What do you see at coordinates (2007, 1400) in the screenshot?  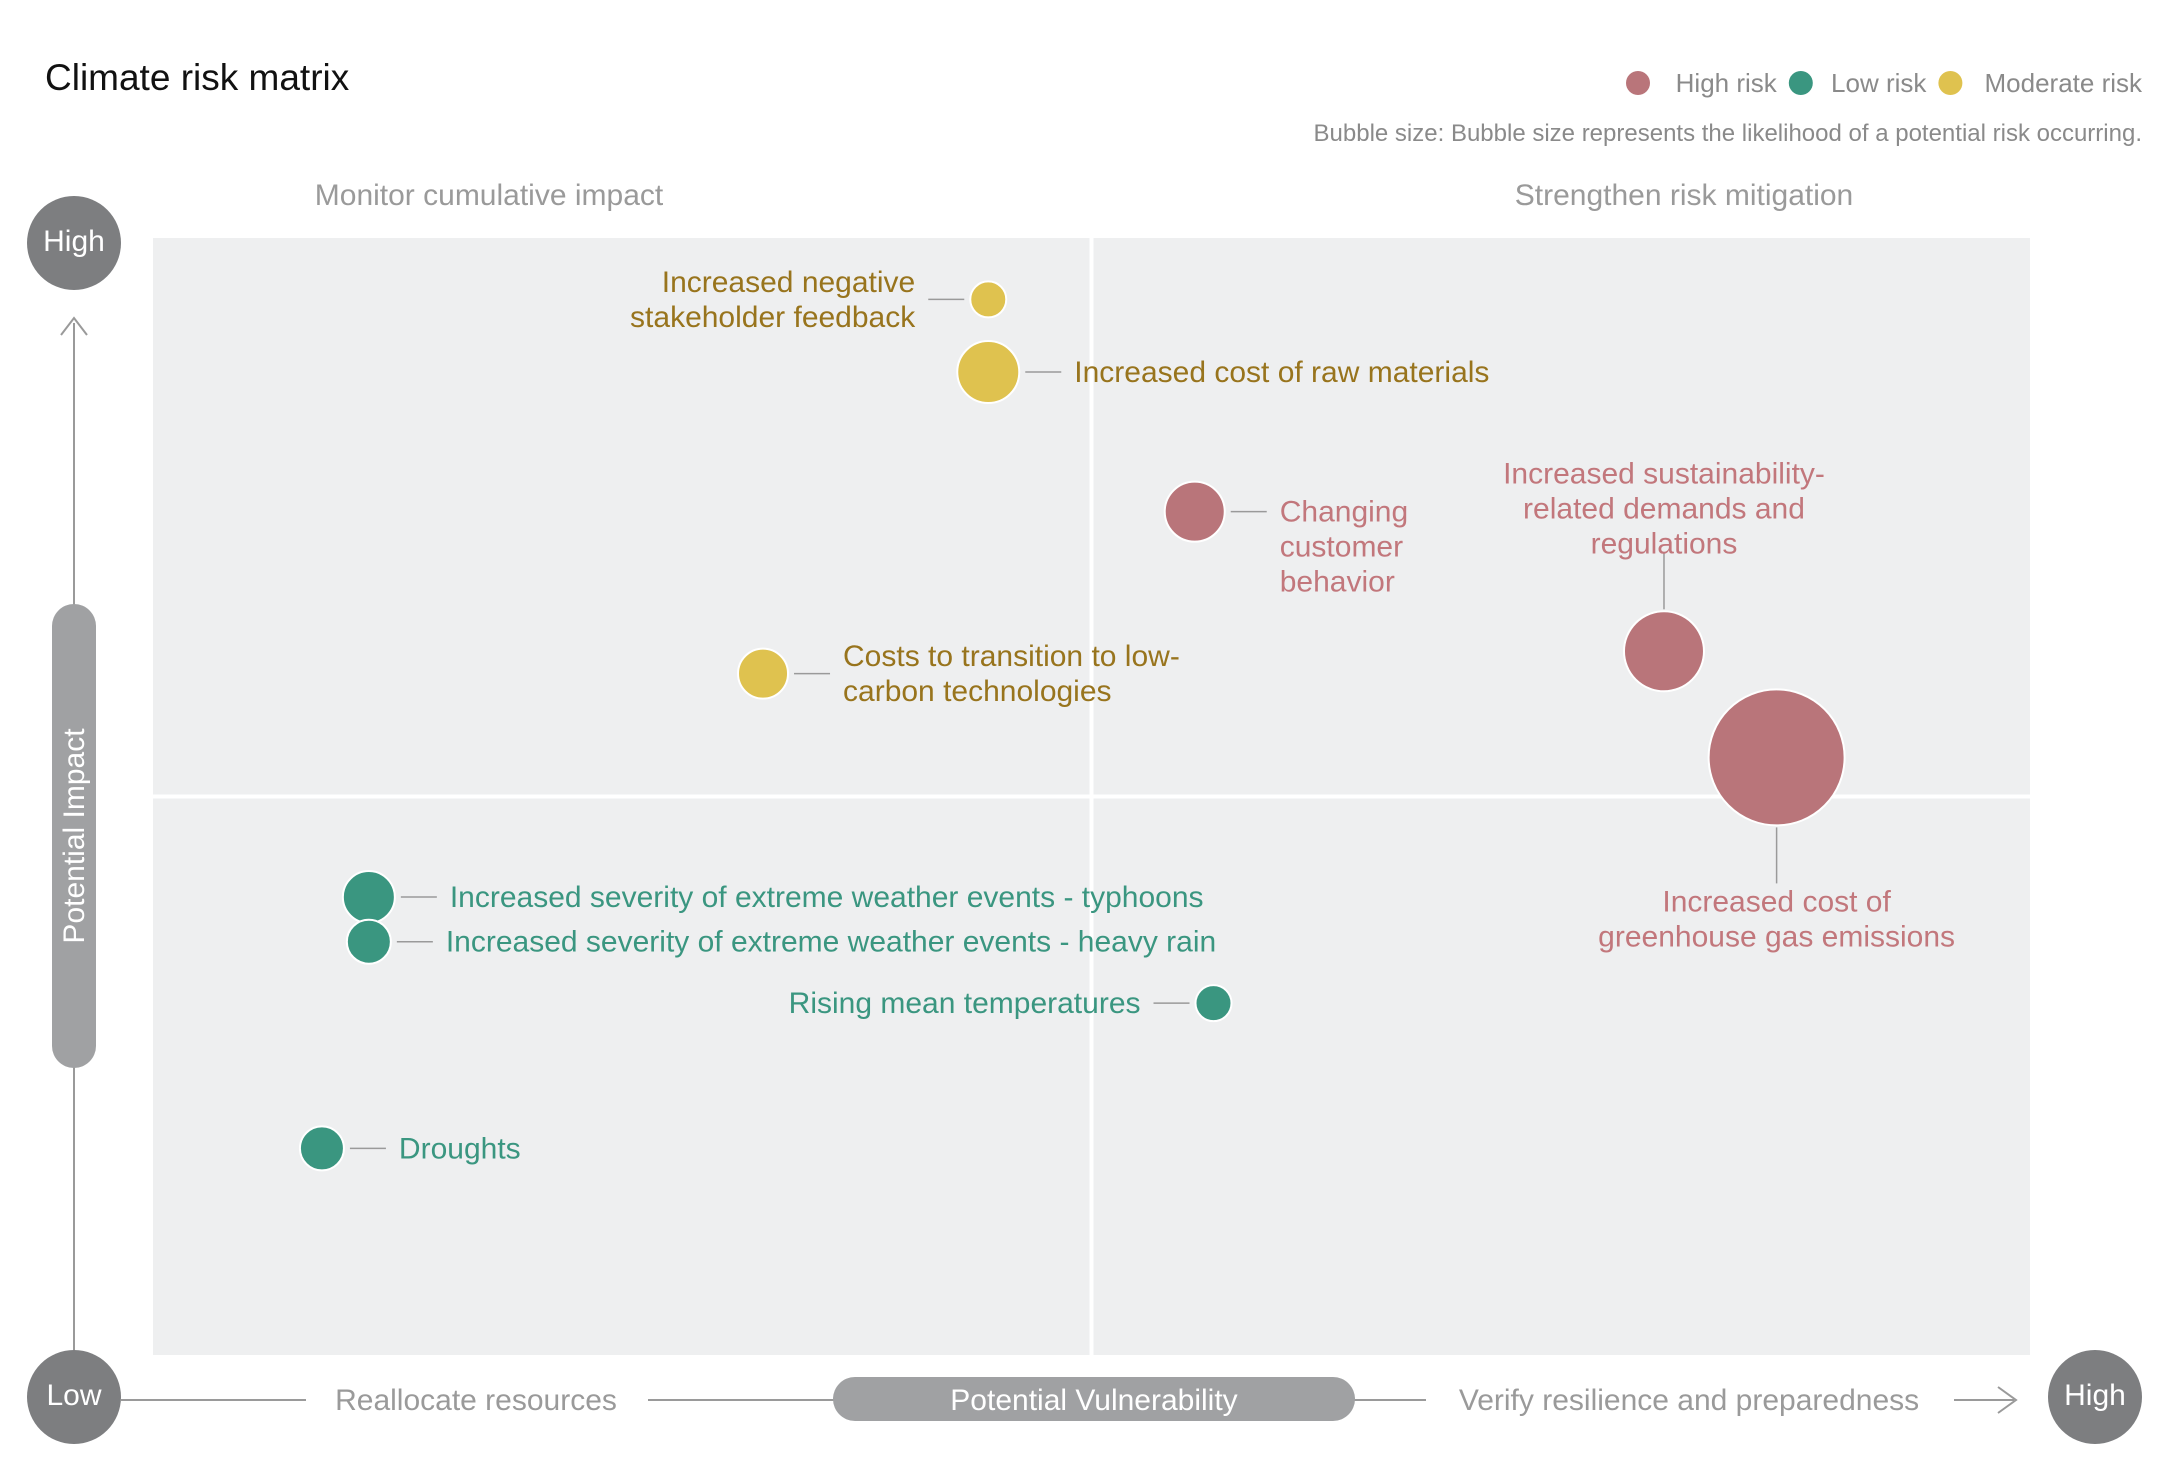 I see `x-axis-arrowhead` at bounding box center [2007, 1400].